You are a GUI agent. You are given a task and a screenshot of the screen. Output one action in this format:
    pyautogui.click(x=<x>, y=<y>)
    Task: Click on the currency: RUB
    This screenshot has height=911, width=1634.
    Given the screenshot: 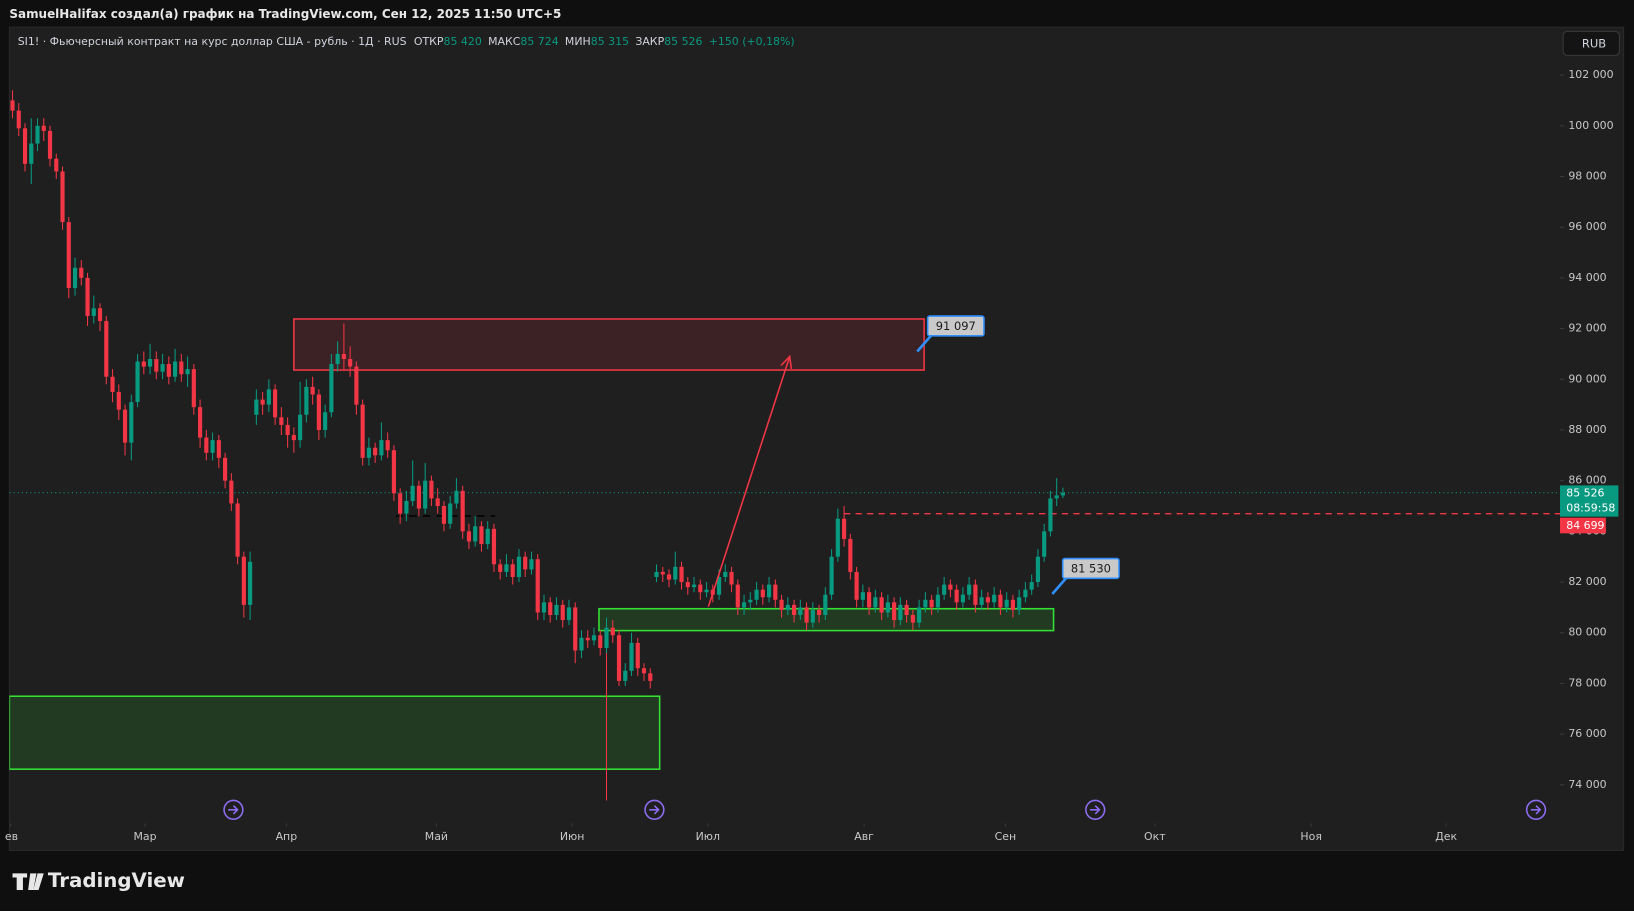 What is the action you would take?
    pyautogui.click(x=1594, y=43)
    